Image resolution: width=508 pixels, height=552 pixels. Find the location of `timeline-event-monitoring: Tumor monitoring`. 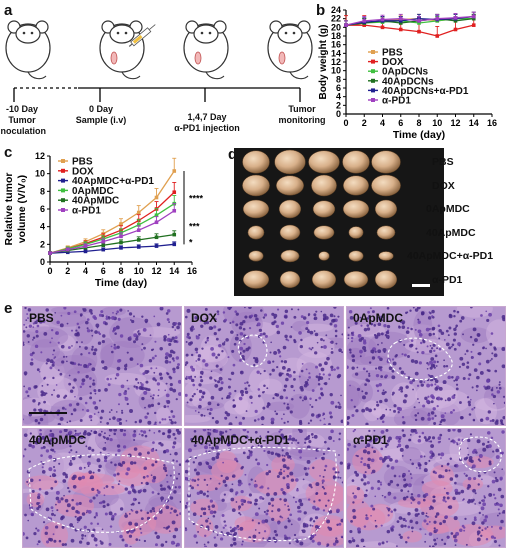

timeline-event-monitoring: Tumor monitoring is located at coordinates (302, 115).